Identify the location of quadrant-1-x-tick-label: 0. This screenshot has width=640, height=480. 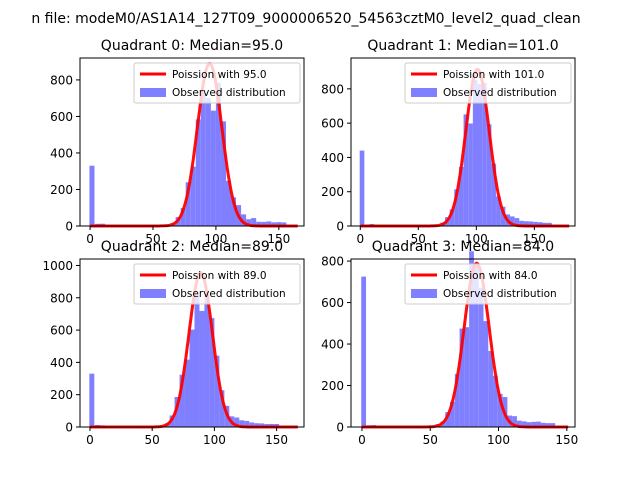
(360, 239).